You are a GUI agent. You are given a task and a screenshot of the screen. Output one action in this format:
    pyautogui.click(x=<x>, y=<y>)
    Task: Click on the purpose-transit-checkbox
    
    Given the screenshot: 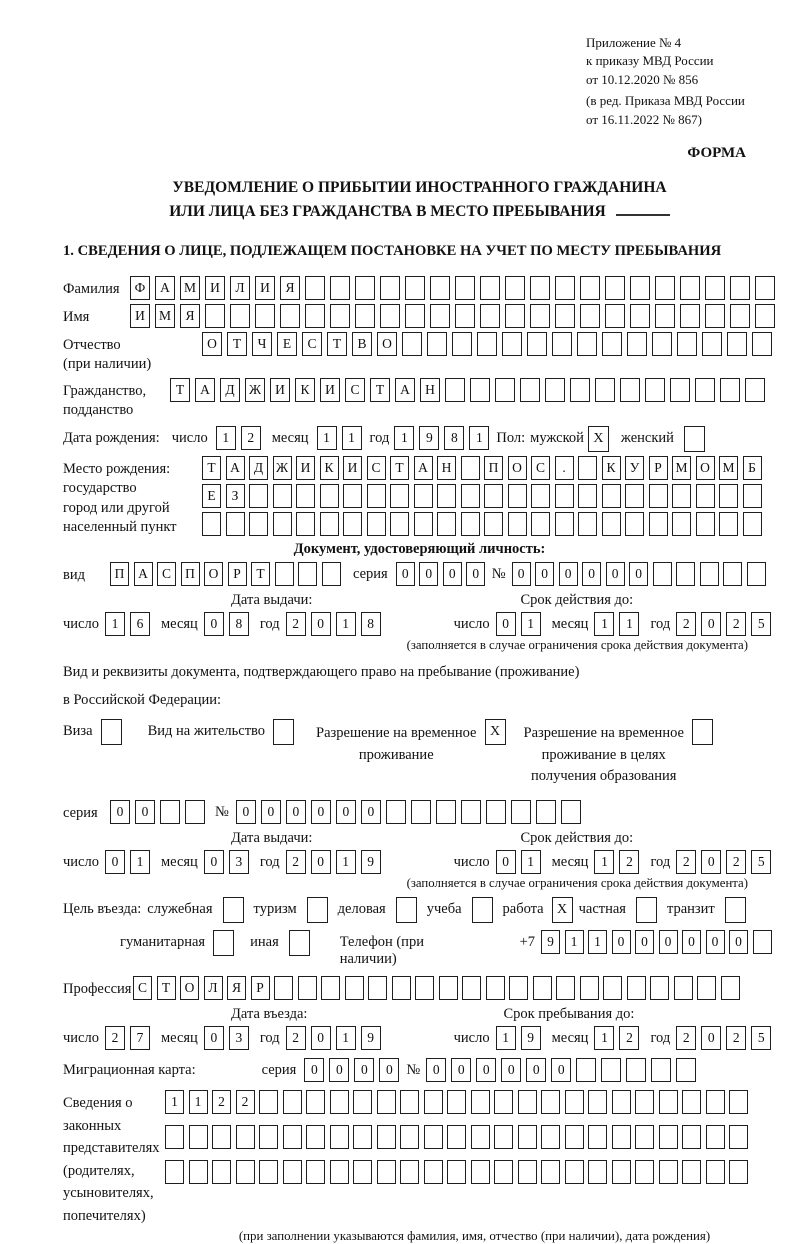 What is the action you would take?
    pyautogui.click(x=735, y=910)
    